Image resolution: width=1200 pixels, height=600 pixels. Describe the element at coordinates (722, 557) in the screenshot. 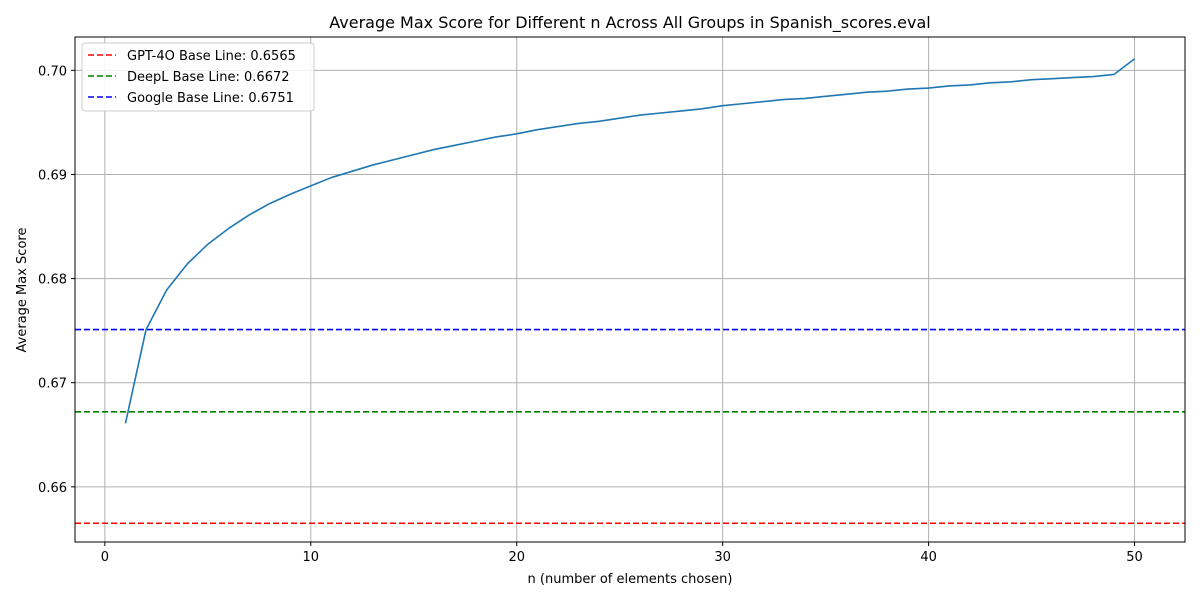

I see `x-tick-label: 30` at that location.